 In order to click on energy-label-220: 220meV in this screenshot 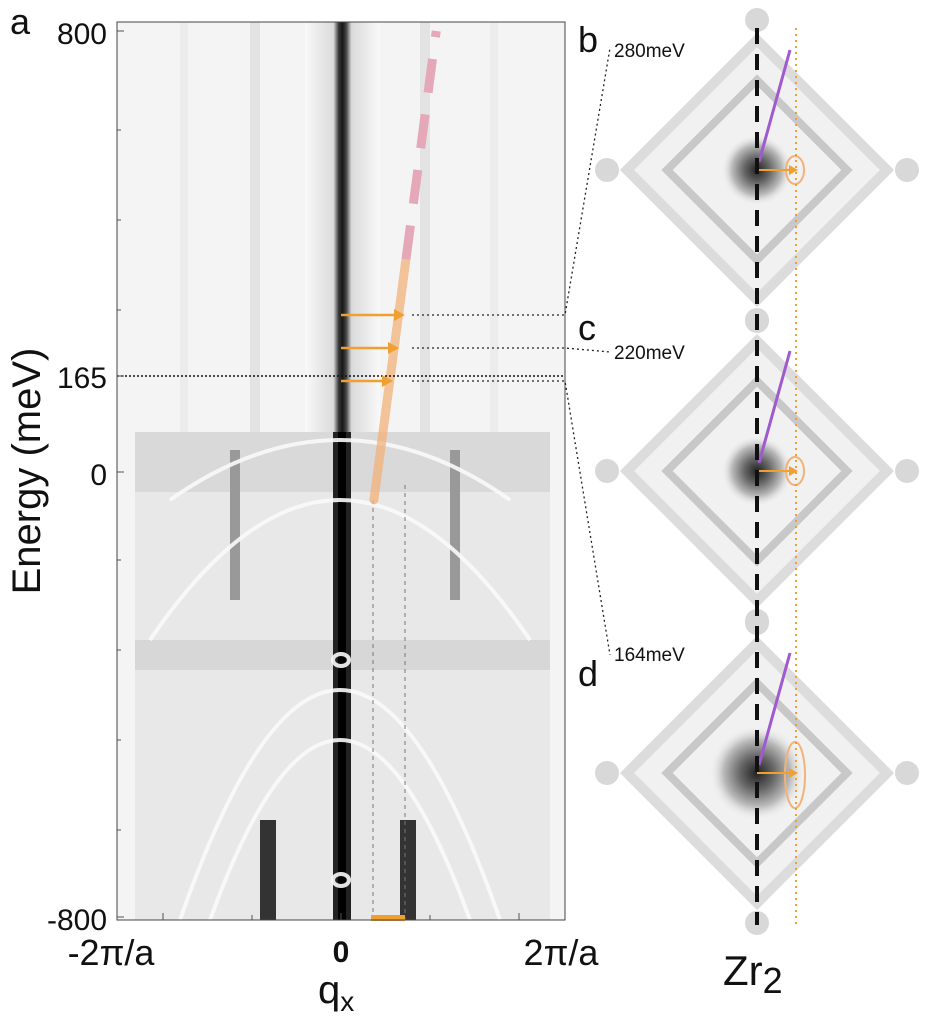, I will do `click(649, 353)`.